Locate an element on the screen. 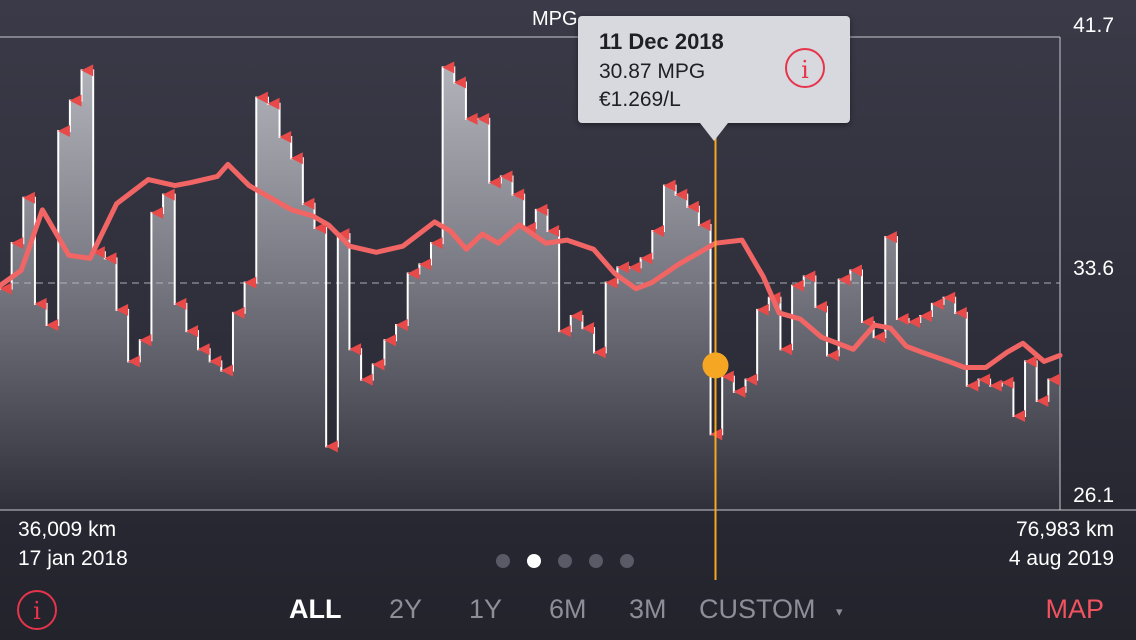 The width and height of the screenshot is (1136, 640). range-all-tab: ALL is located at coordinates (315, 609).